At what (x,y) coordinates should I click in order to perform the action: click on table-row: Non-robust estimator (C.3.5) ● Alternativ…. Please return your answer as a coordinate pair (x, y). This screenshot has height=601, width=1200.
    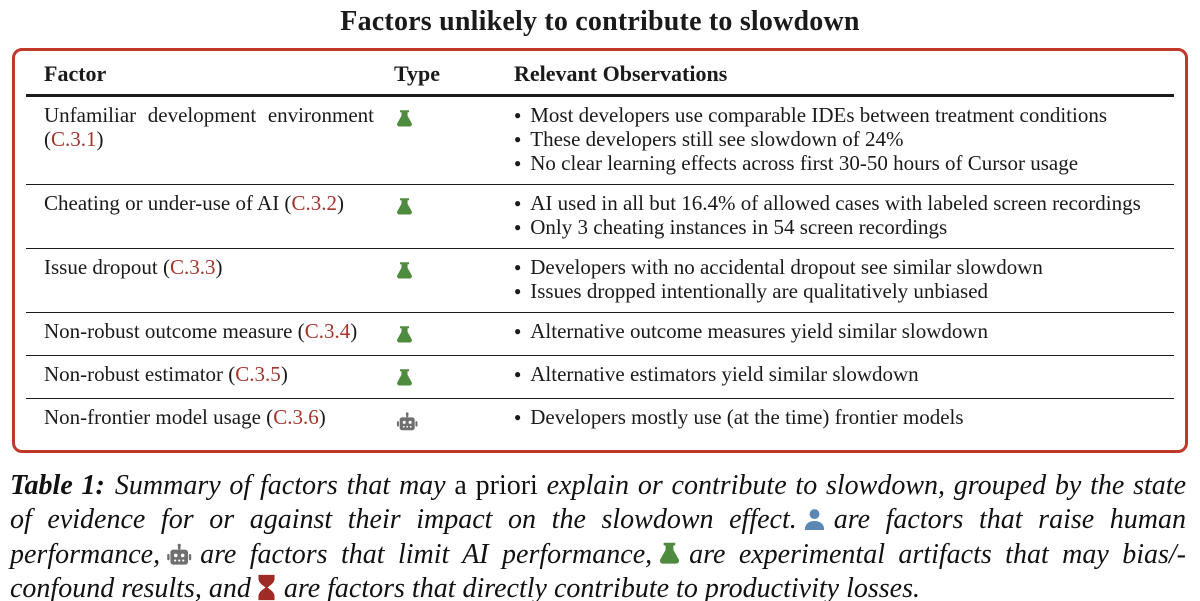
    Looking at the image, I should click on (600, 377).